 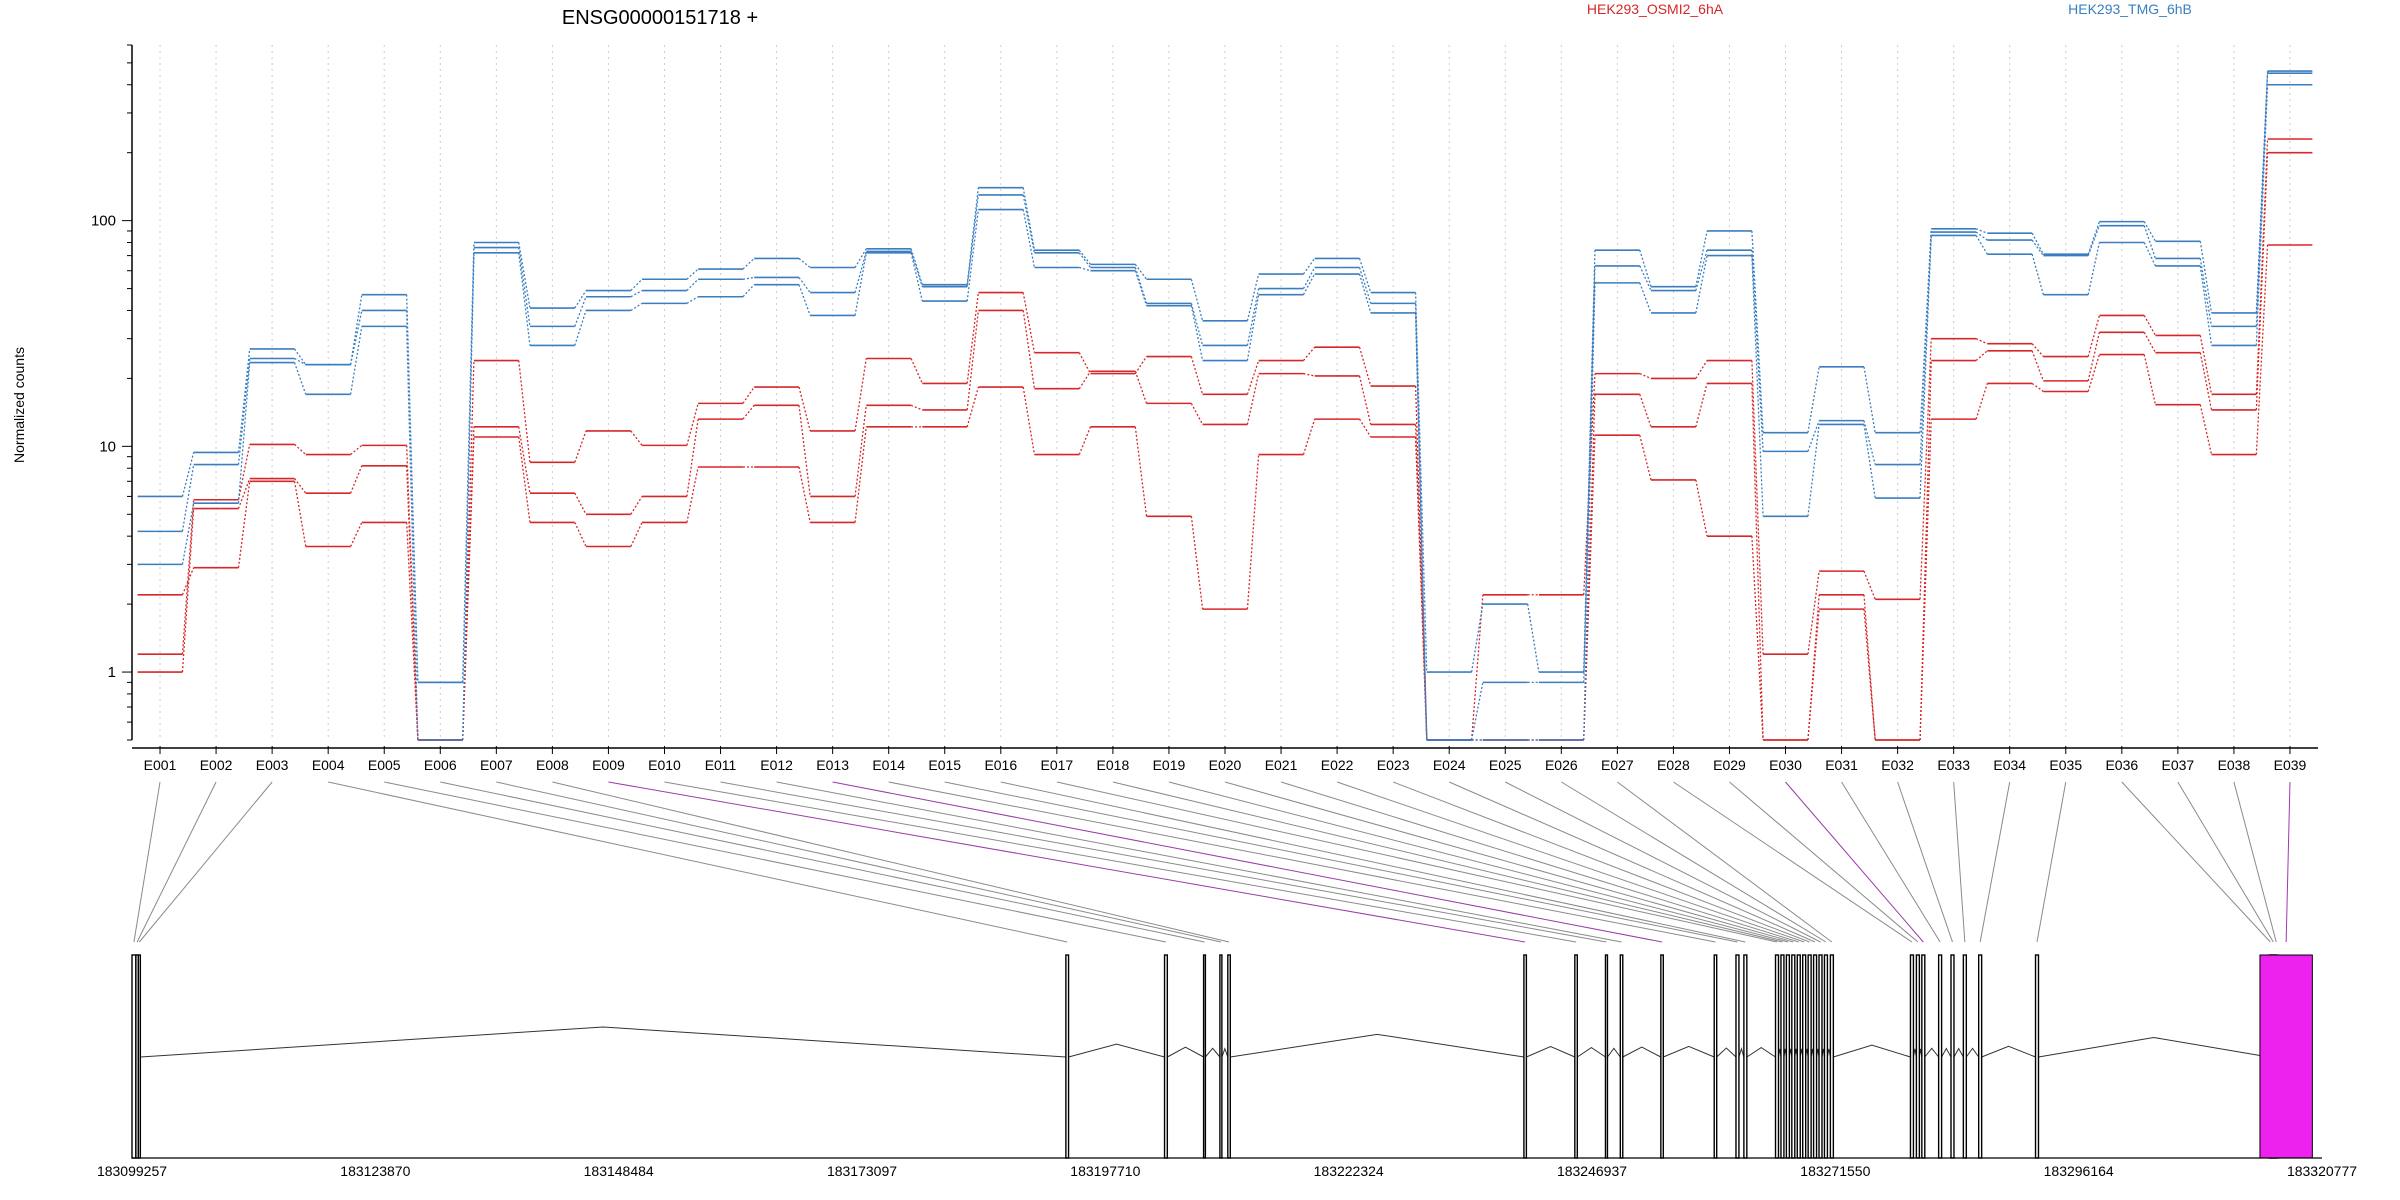 What do you see at coordinates (1965, 1056) in the screenshot?
I see `exon-block-e033` at bounding box center [1965, 1056].